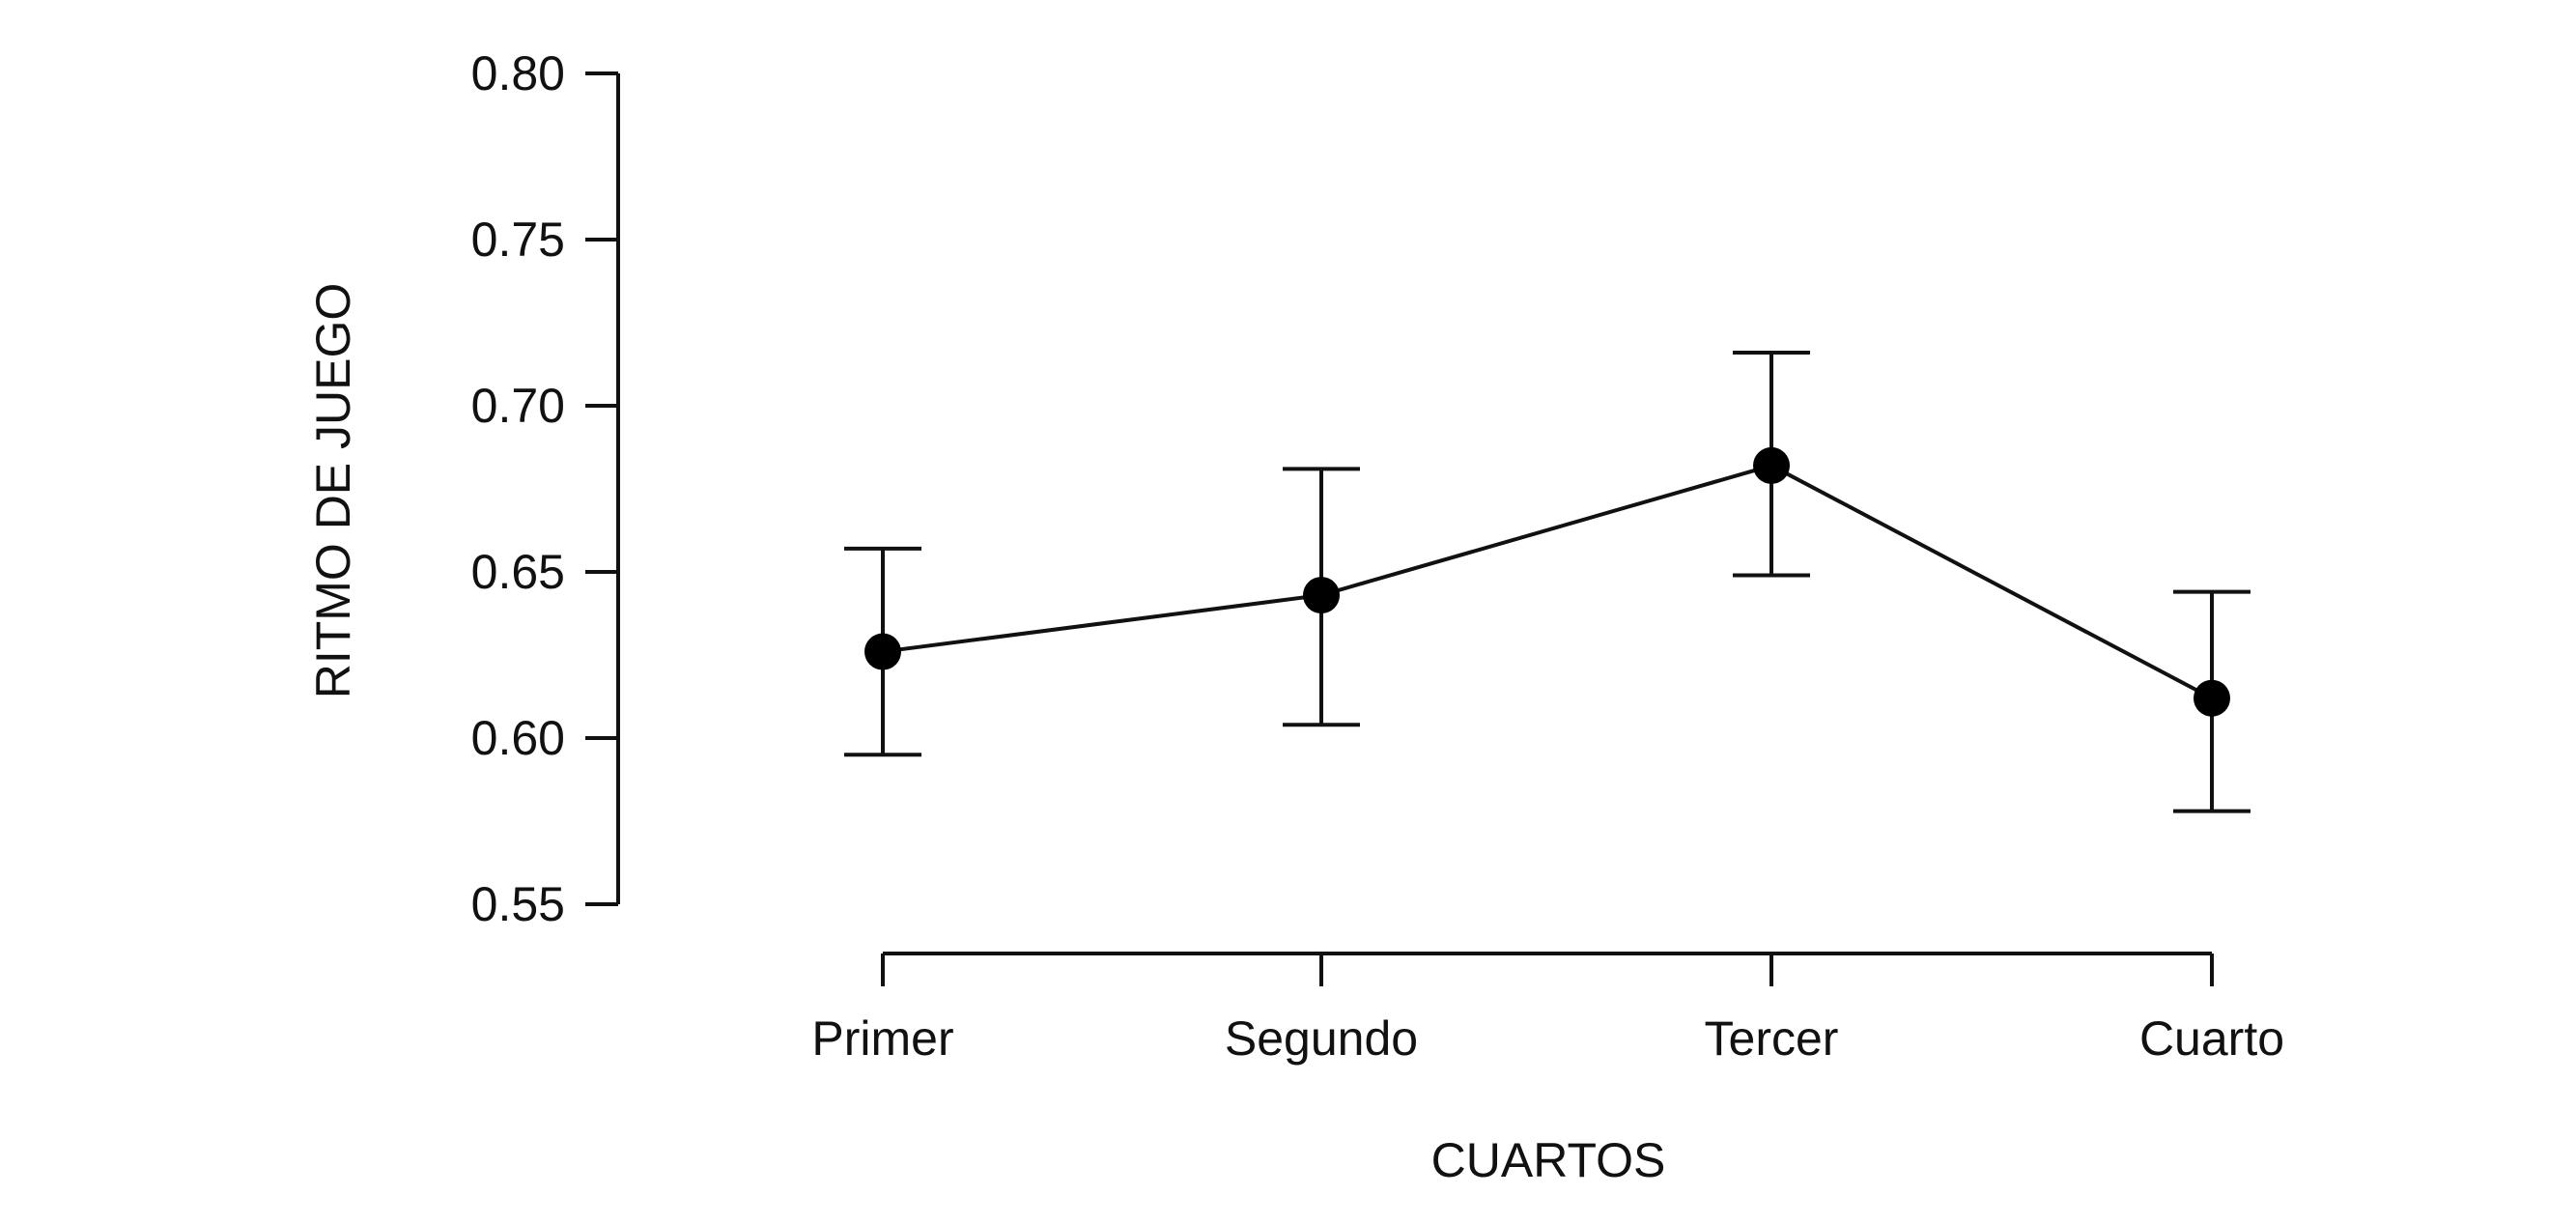 The width and height of the screenshot is (2576, 1224). Describe the element at coordinates (2211, 1039) in the screenshot. I see `x-tick-label-3: Cuarto` at that location.